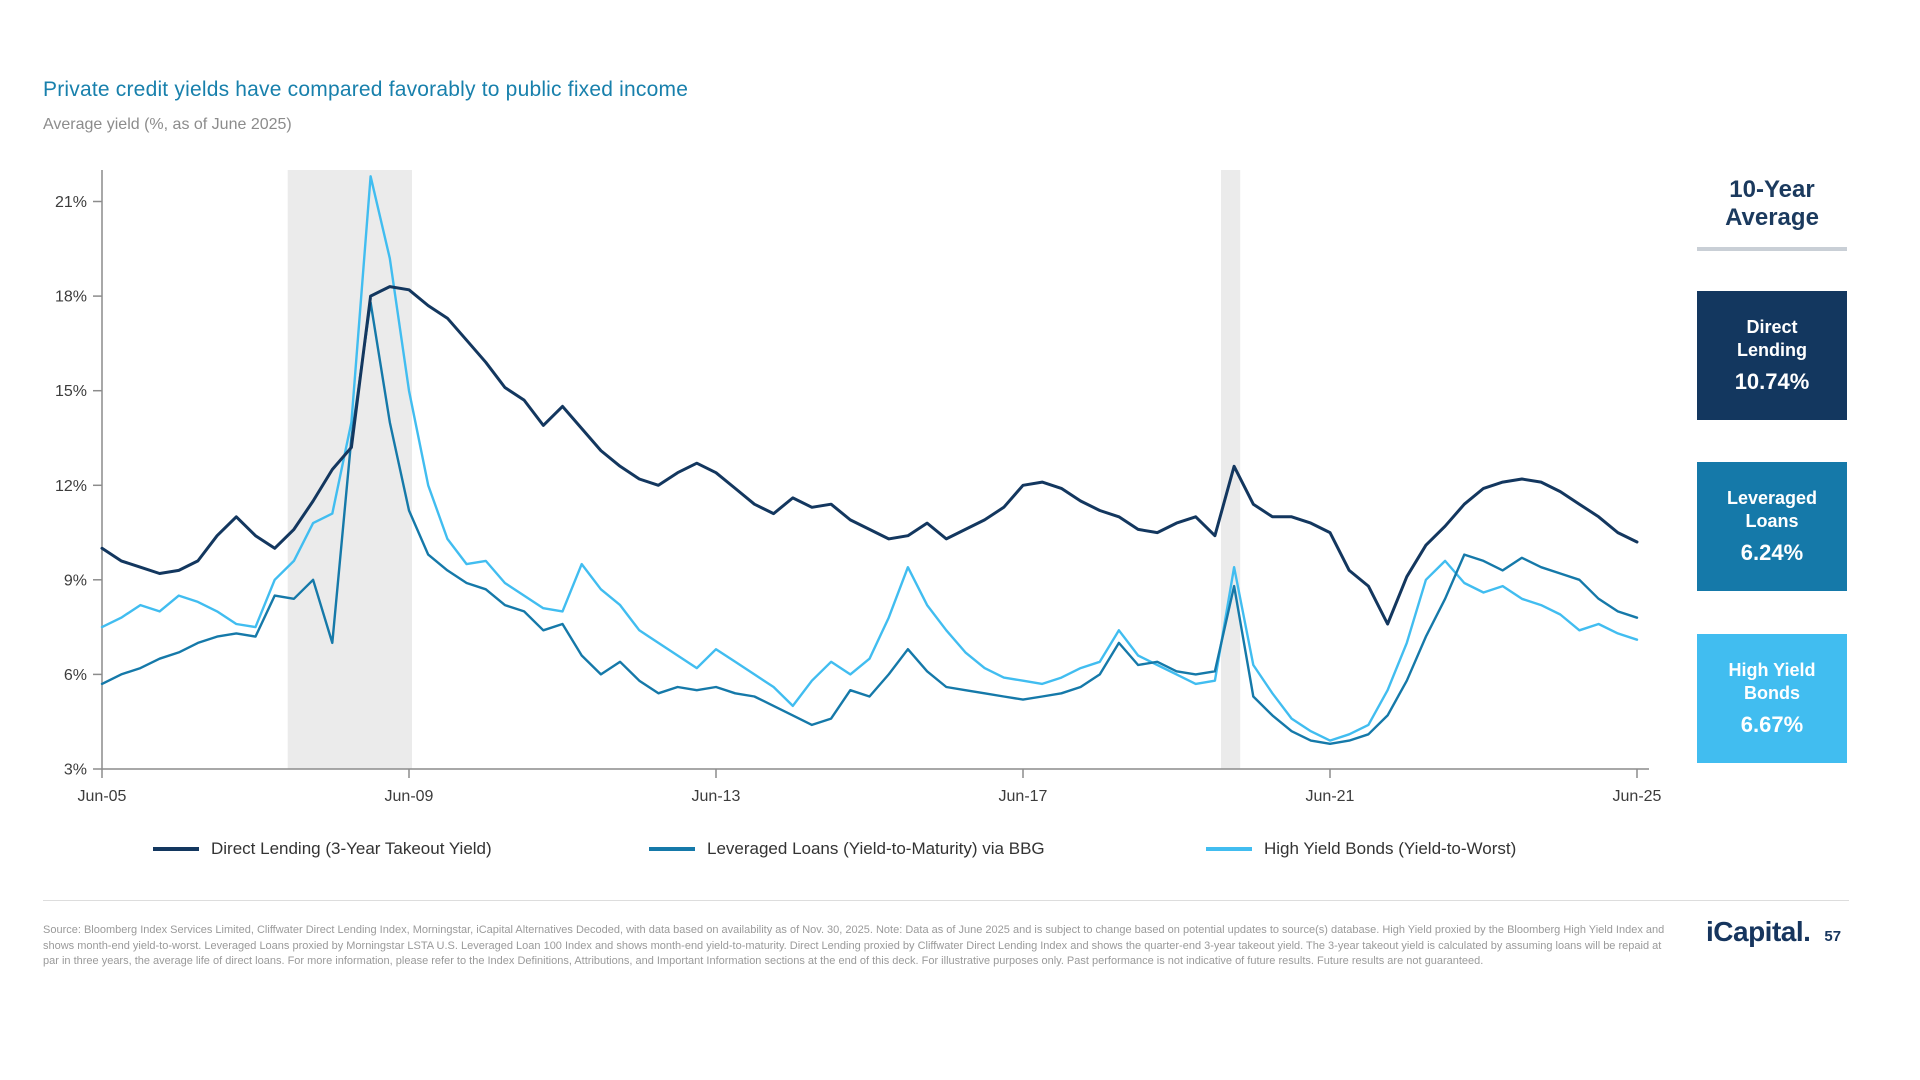  Describe the element at coordinates (1772, 552) in the screenshot. I see `average-card-value: 6.24%` at that location.